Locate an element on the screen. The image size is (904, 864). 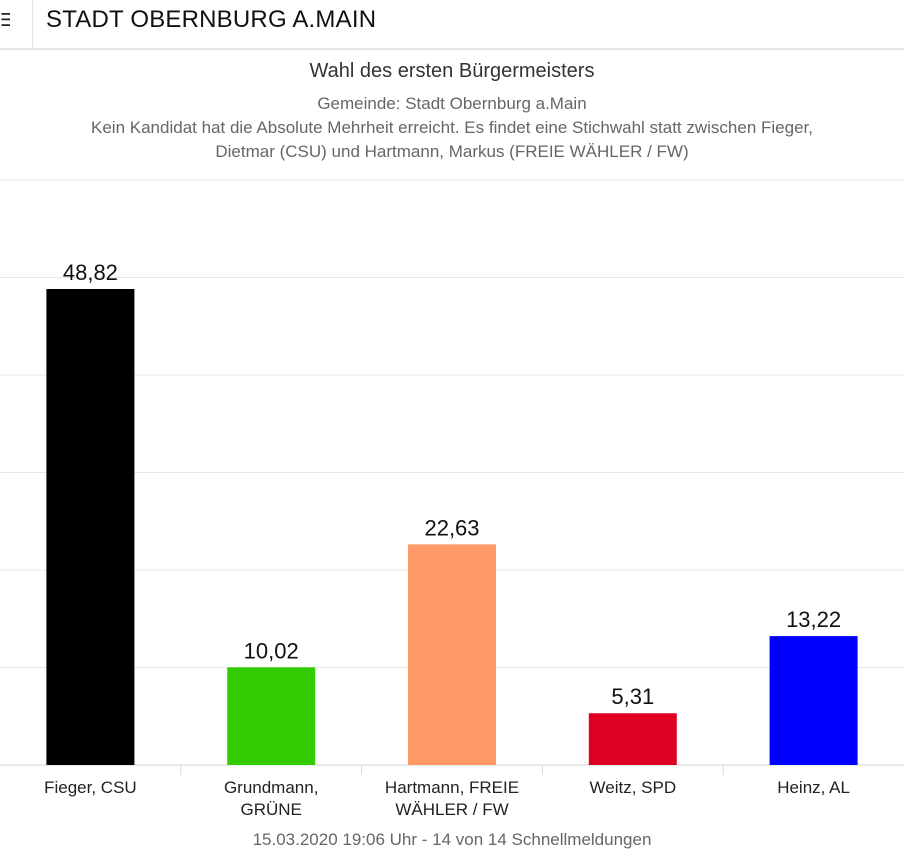
x-tick-label: Heinz, AL is located at coordinates (813, 787).